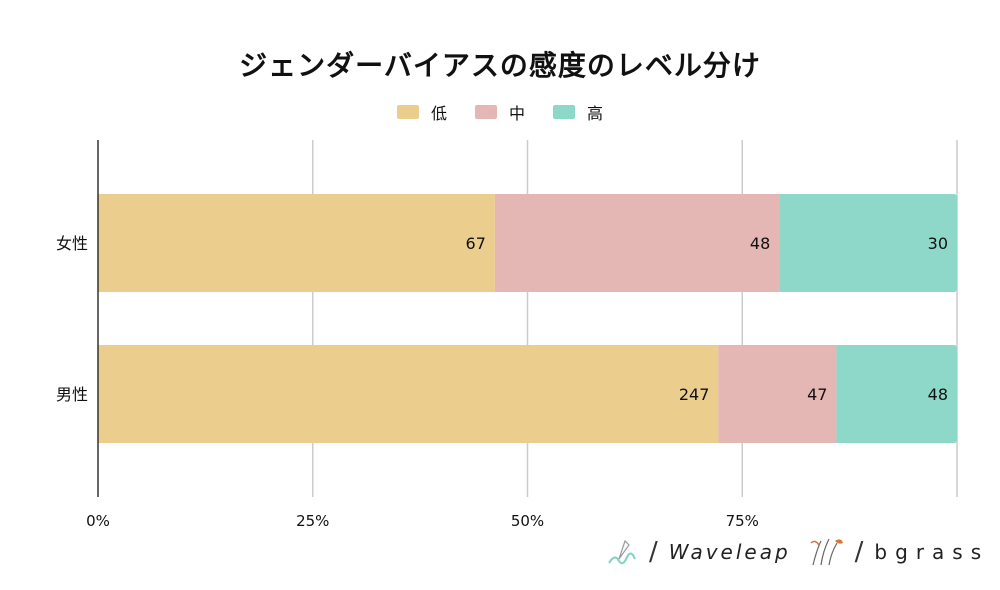 The height and width of the screenshot is (590, 1000). I want to click on legend-item-mid: 中, so click(499, 112).